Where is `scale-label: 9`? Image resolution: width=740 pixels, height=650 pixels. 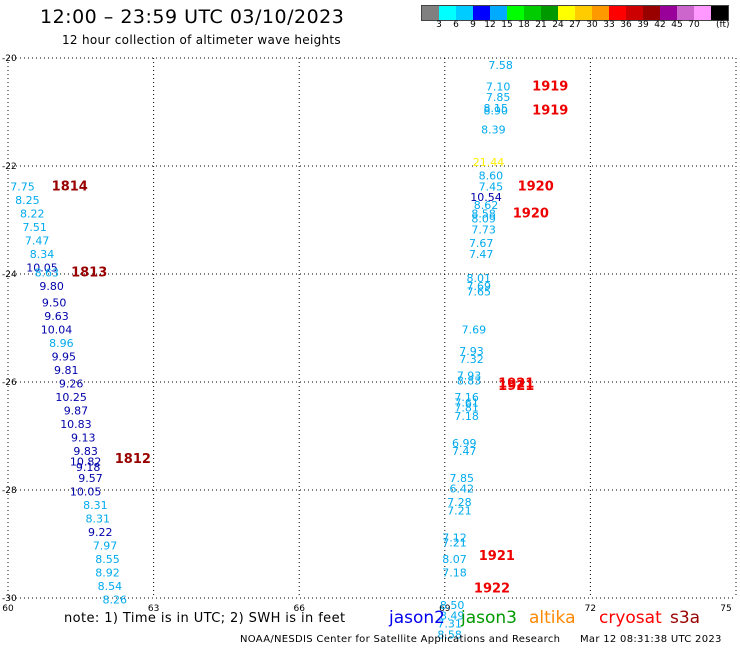 scale-label: 9 is located at coordinates (473, 25).